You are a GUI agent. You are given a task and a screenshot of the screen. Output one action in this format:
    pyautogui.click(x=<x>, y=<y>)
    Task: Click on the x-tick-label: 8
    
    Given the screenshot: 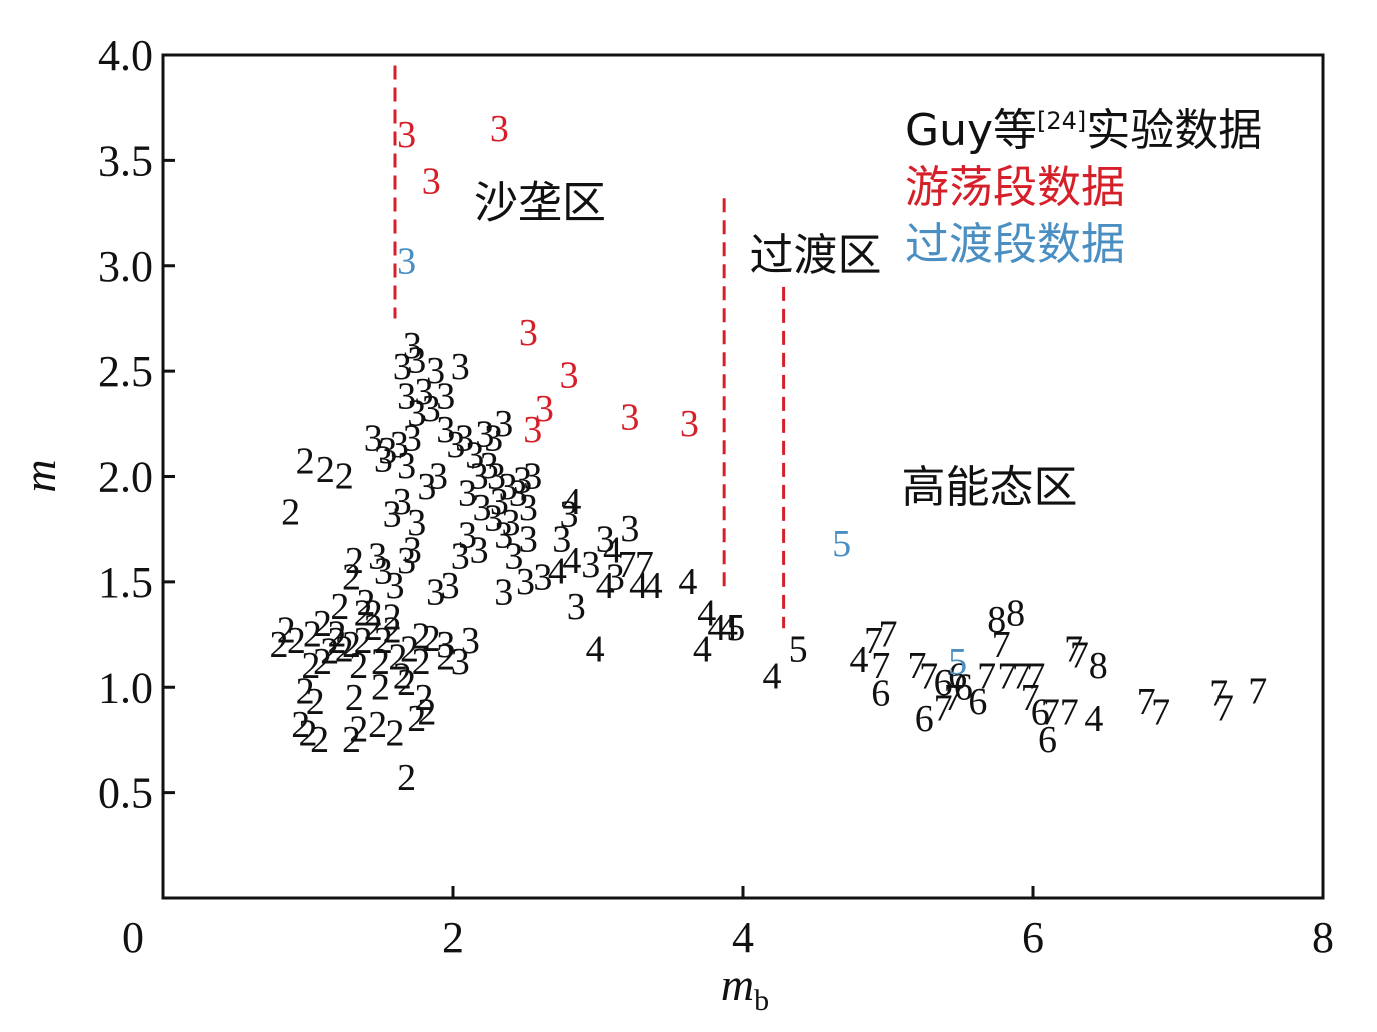 What is the action you would take?
    pyautogui.click(x=1323, y=937)
    